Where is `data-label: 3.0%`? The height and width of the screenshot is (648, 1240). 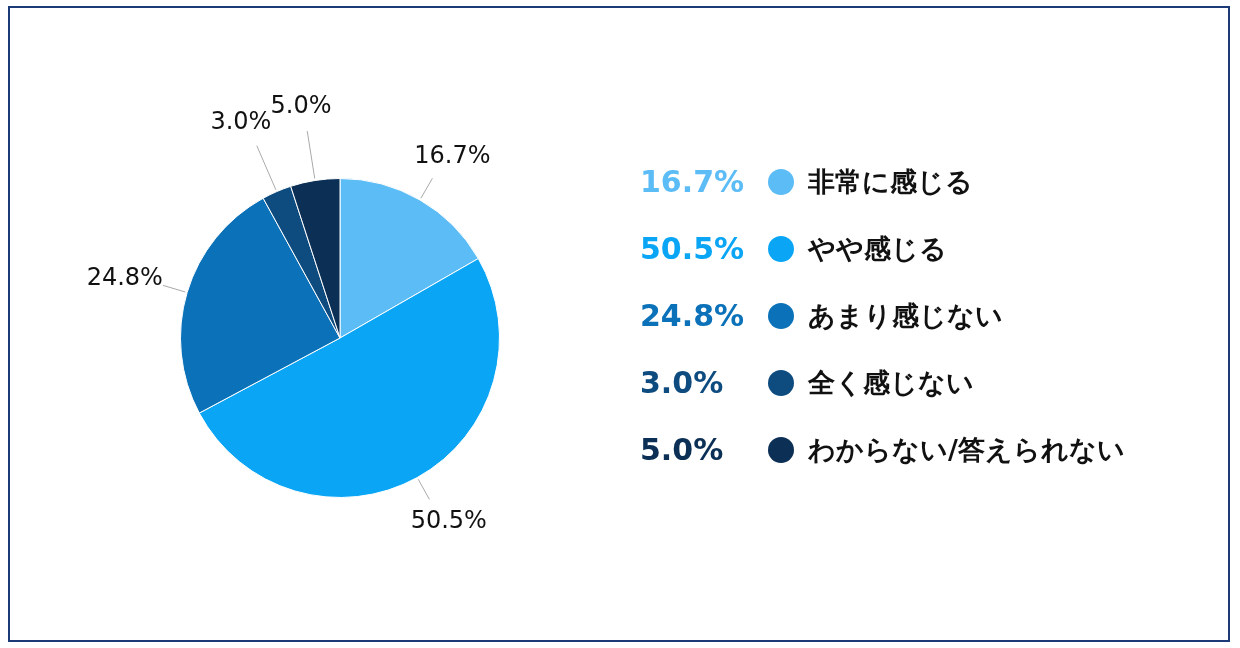
data-label: 3.0% is located at coordinates (241, 121).